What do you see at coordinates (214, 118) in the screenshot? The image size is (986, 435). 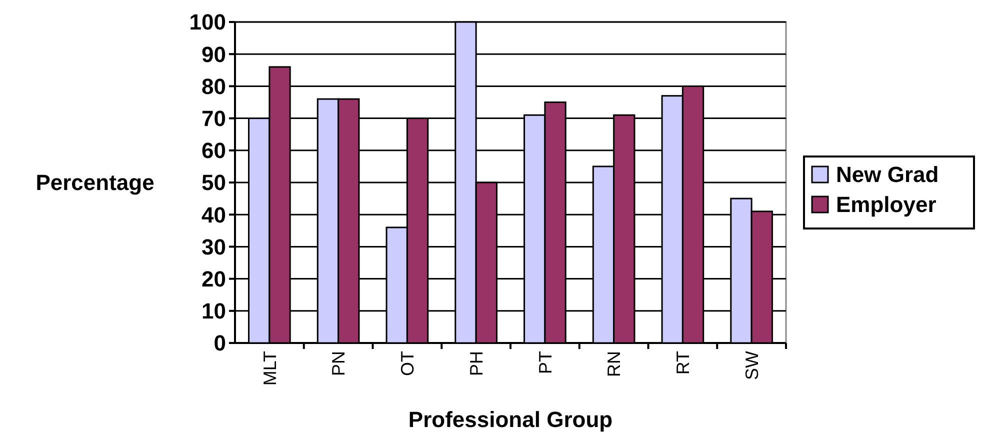 I see `y-tick-label: 70` at bounding box center [214, 118].